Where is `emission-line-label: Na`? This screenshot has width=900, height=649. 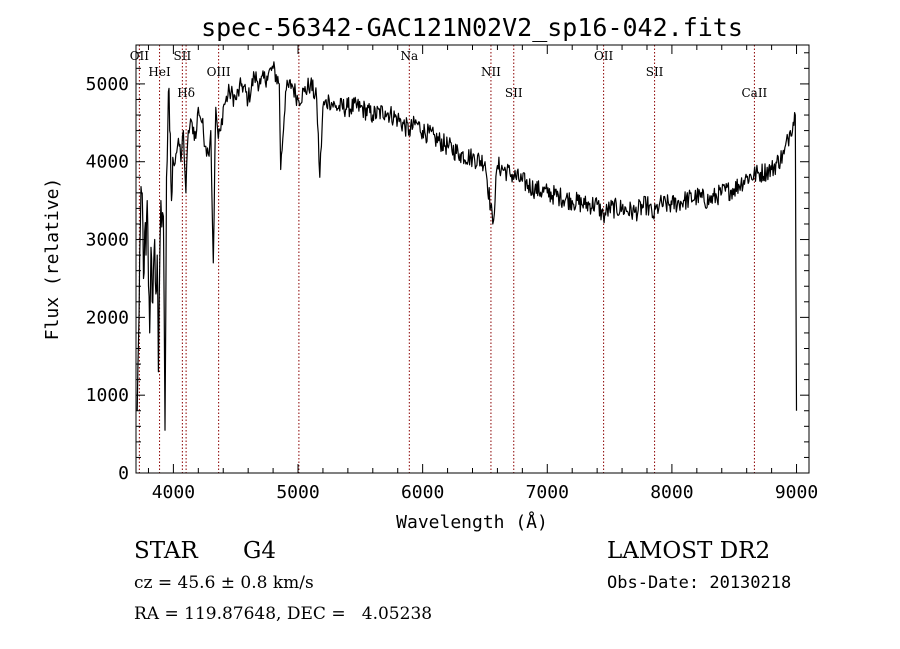 emission-line-label: Na is located at coordinates (409, 56).